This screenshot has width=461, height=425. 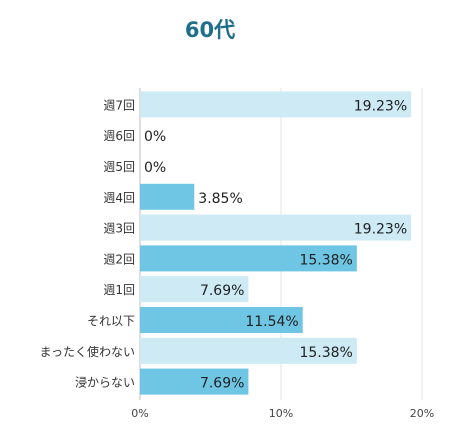 I want to click on x-tick-label: 10%, so click(x=281, y=413).